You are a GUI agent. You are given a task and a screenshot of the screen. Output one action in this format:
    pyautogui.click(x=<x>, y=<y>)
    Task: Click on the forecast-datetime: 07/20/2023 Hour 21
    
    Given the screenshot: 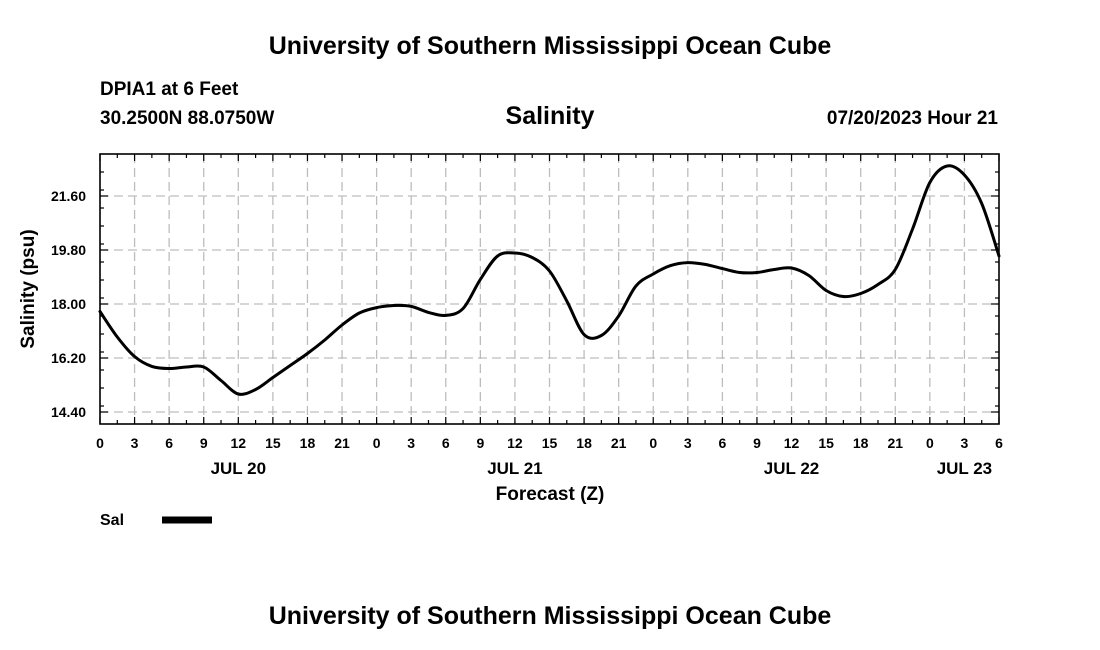 What is the action you would take?
    pyautogui.click(x=913, y=118)
    